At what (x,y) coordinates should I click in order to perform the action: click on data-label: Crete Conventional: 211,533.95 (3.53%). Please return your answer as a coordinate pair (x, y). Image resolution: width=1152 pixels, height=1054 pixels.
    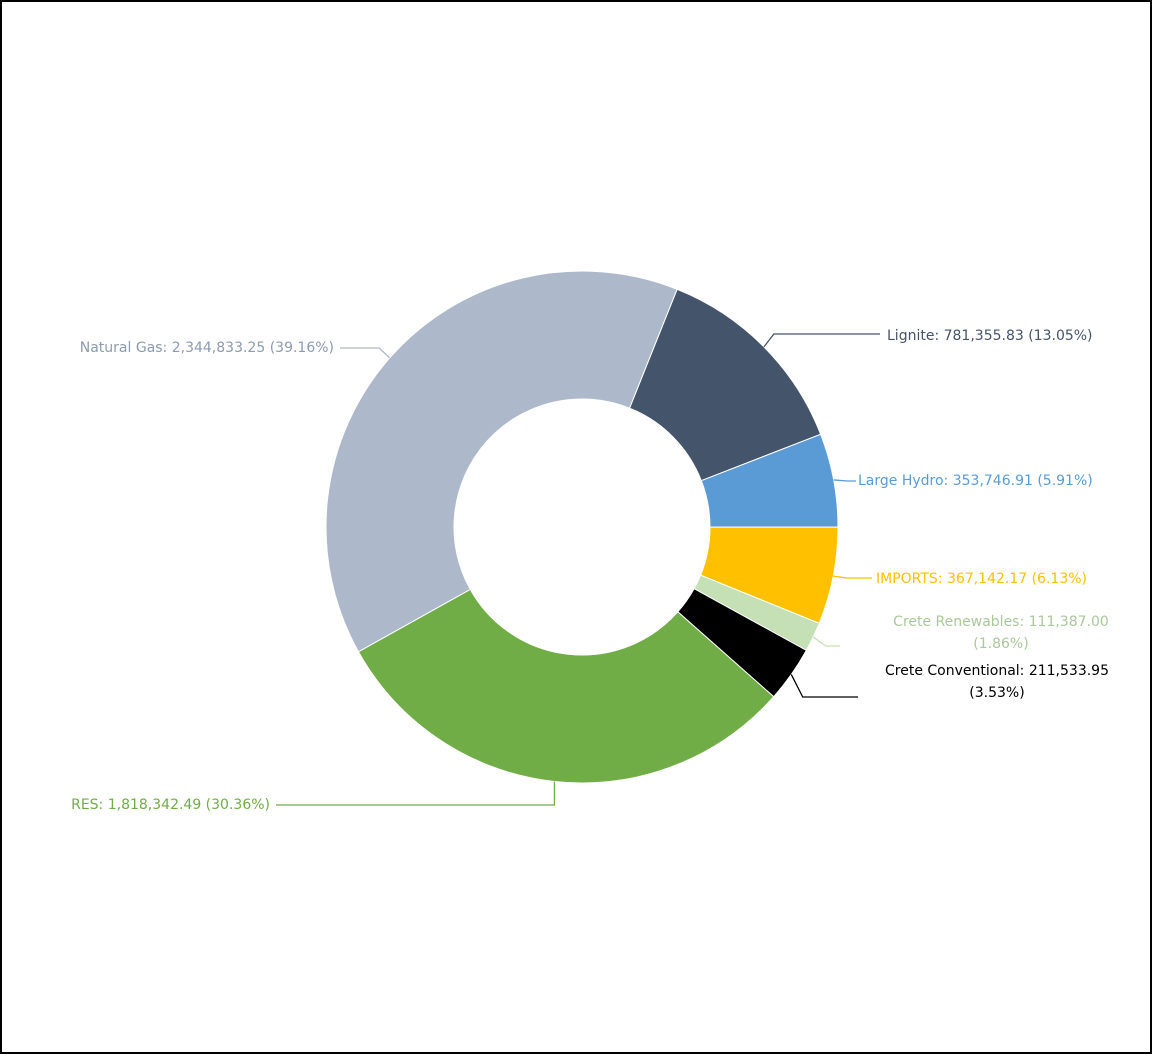
    Looking at the image, I should click on (997, 682).